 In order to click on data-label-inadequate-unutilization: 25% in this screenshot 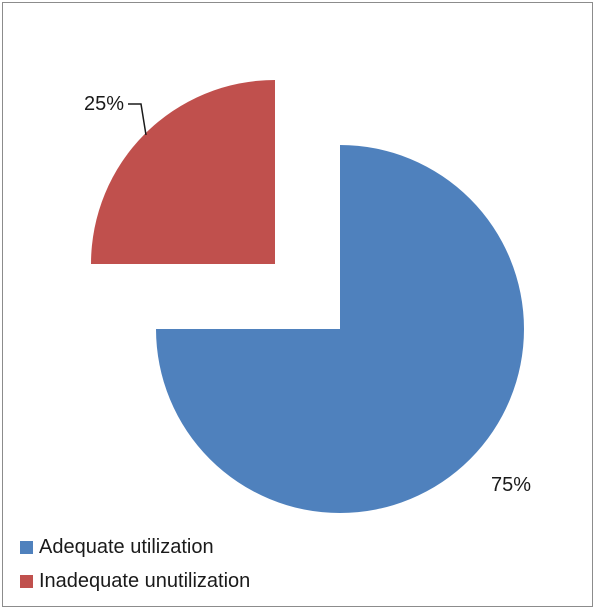, I will do `click(104, 104)`.